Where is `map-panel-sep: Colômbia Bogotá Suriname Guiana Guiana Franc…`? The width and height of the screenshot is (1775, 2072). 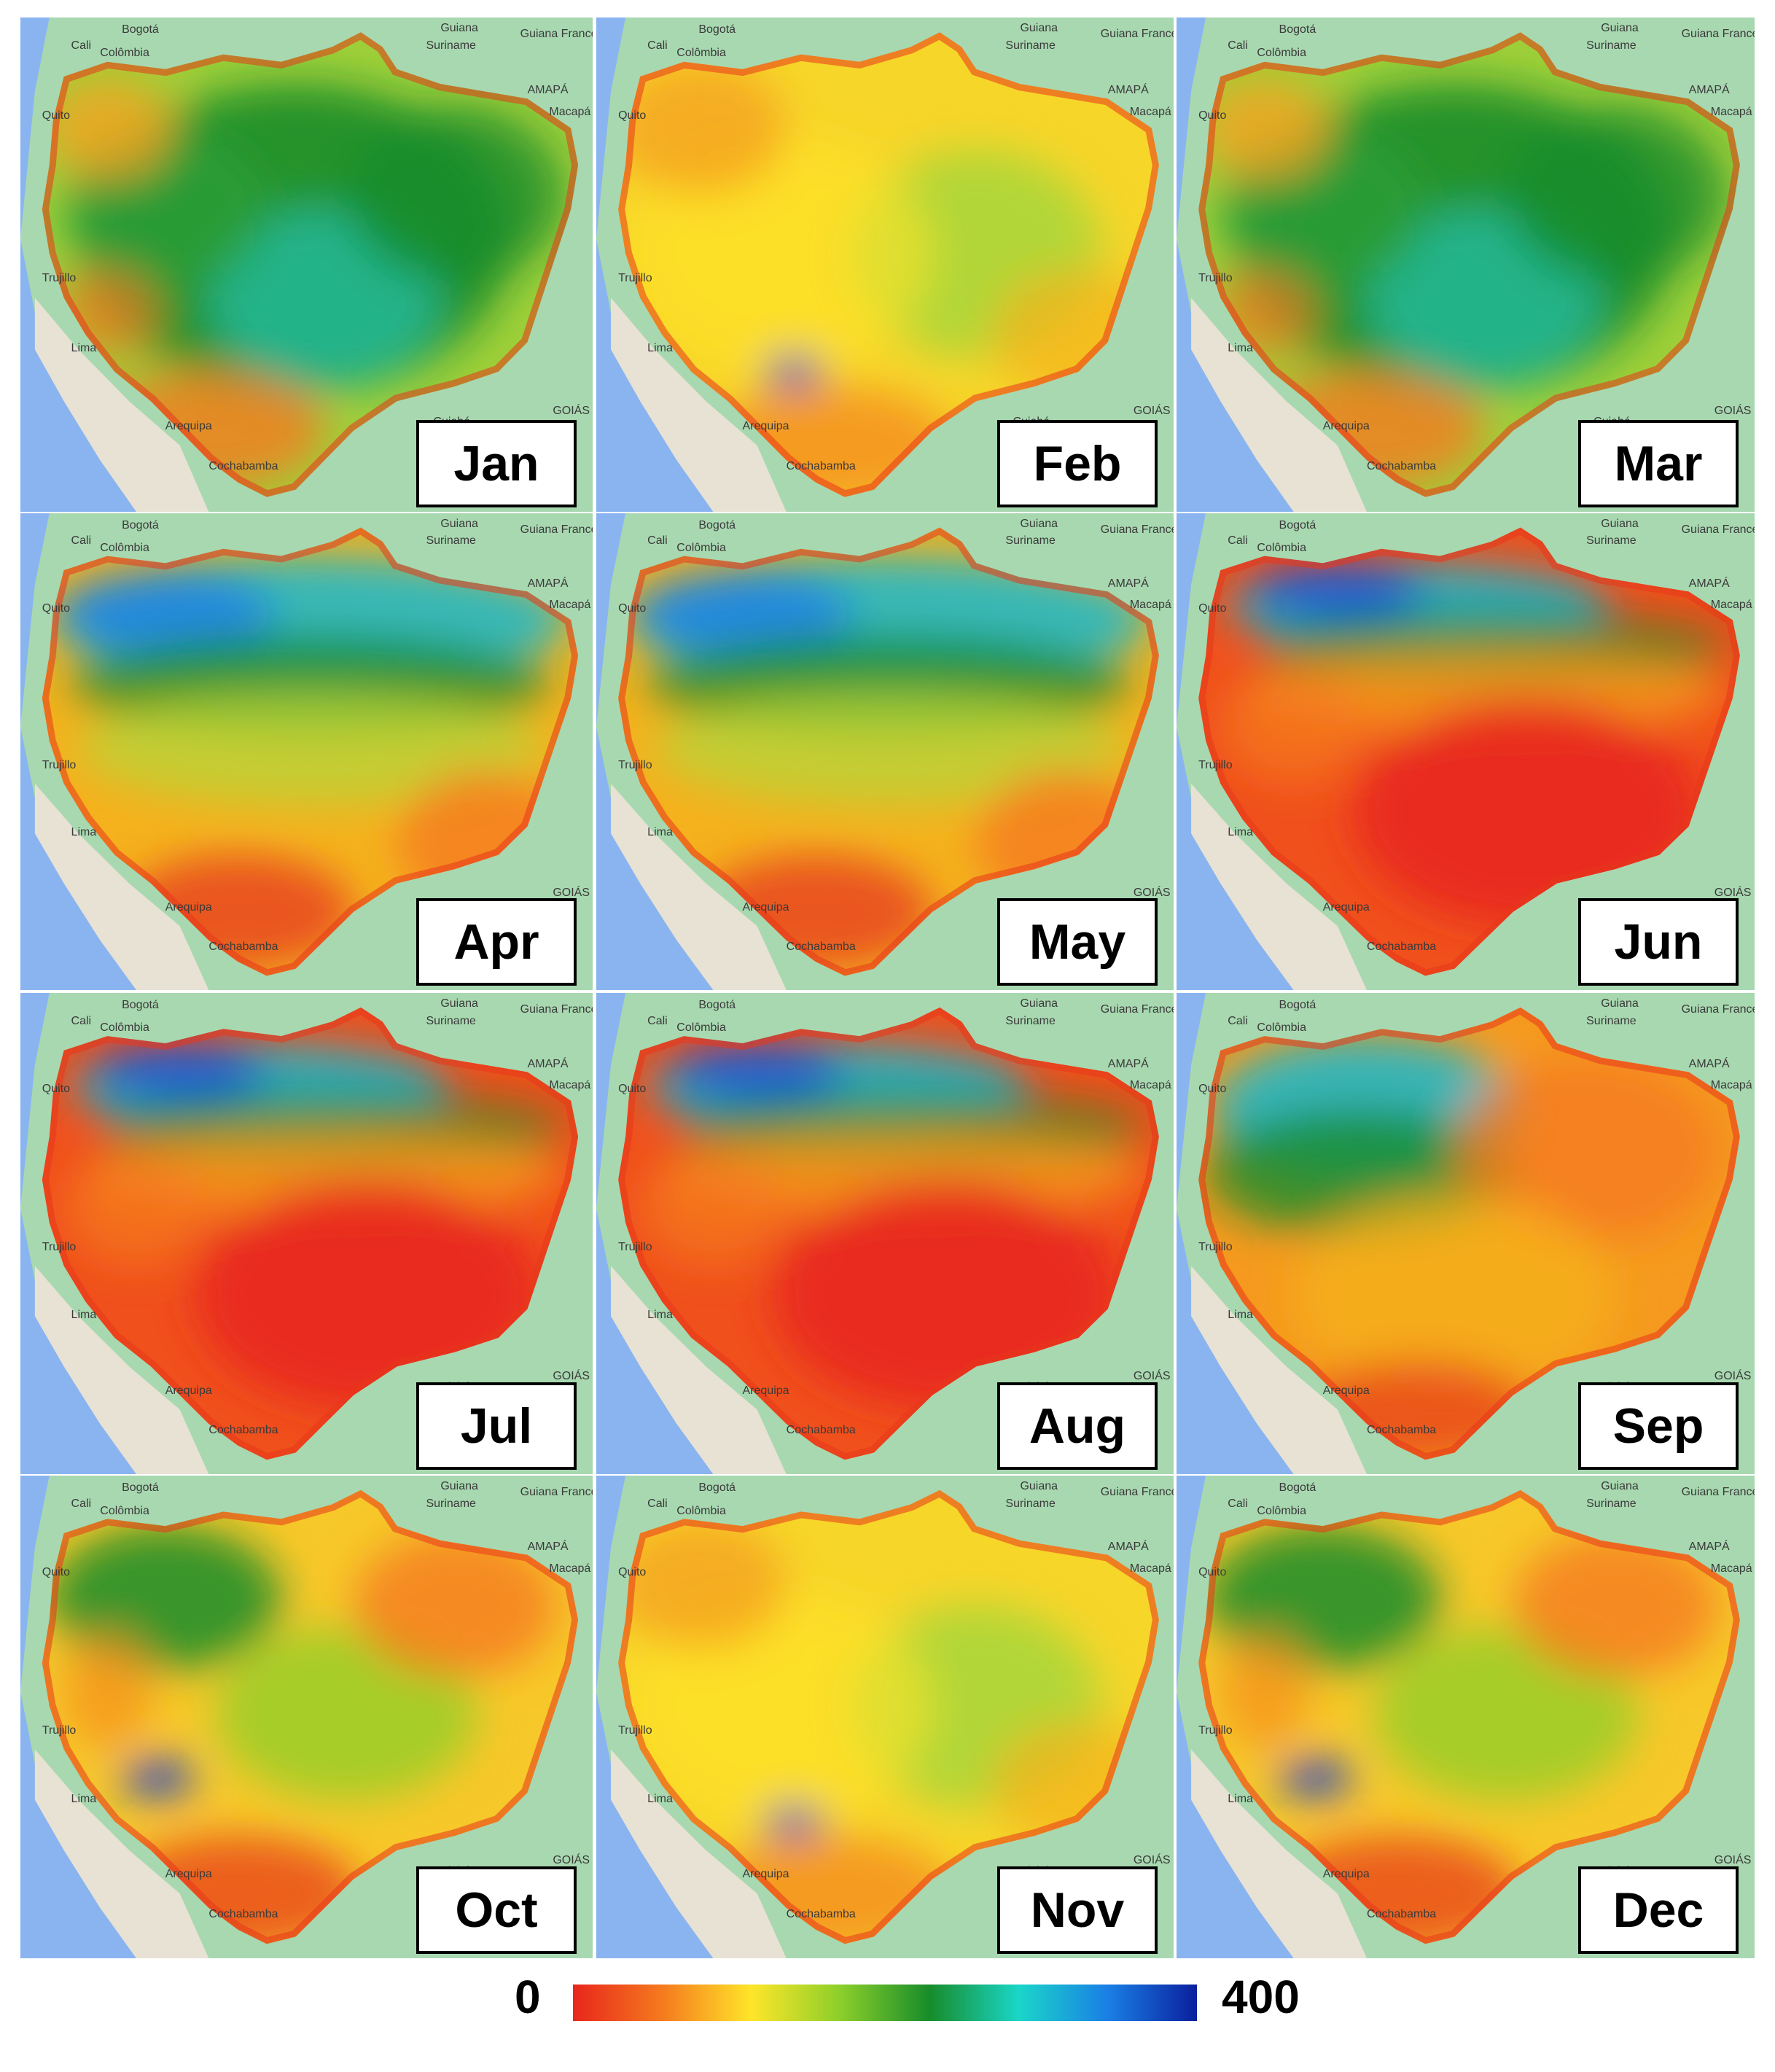
map-panel-sep: Colômbia Bogotá Suriname Guiana Guiana Franc… is located at coordinates (1466, 1233).